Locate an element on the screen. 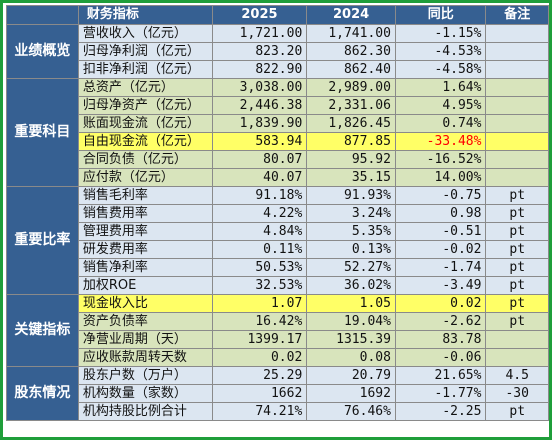  value-2024: 76.46% is located at coordinates (351, 411).